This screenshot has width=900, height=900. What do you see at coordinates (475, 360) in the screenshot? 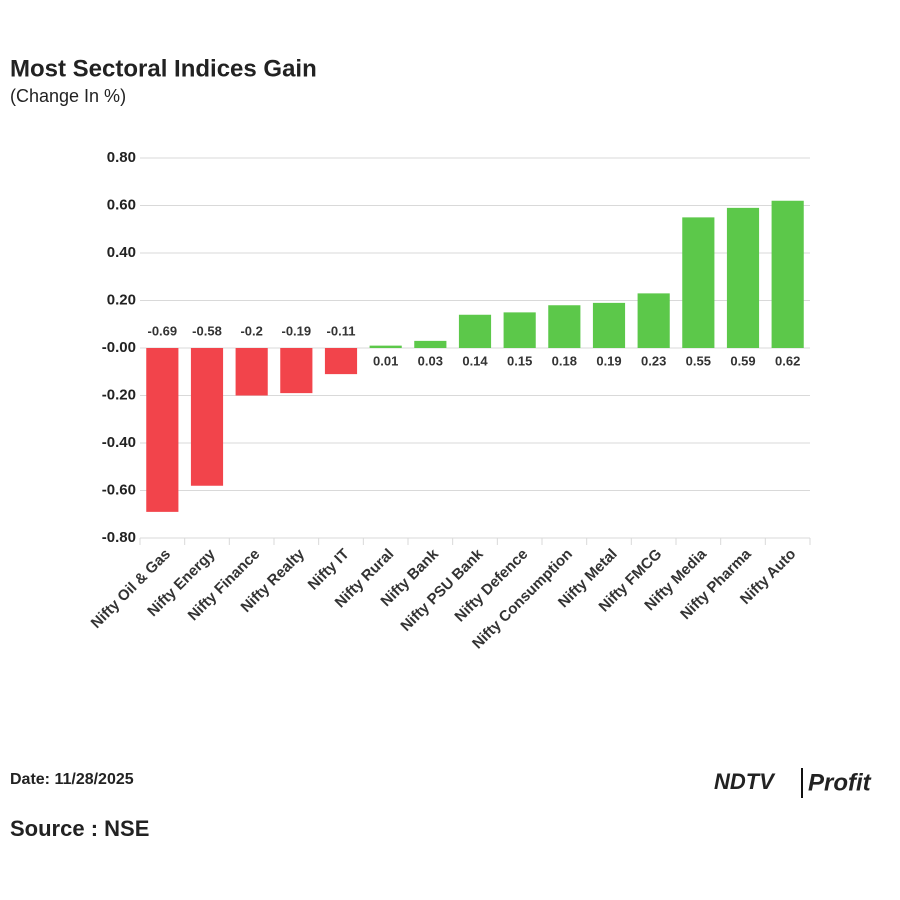
I see `value-label: 0.14` at bounding box center [475, 360].